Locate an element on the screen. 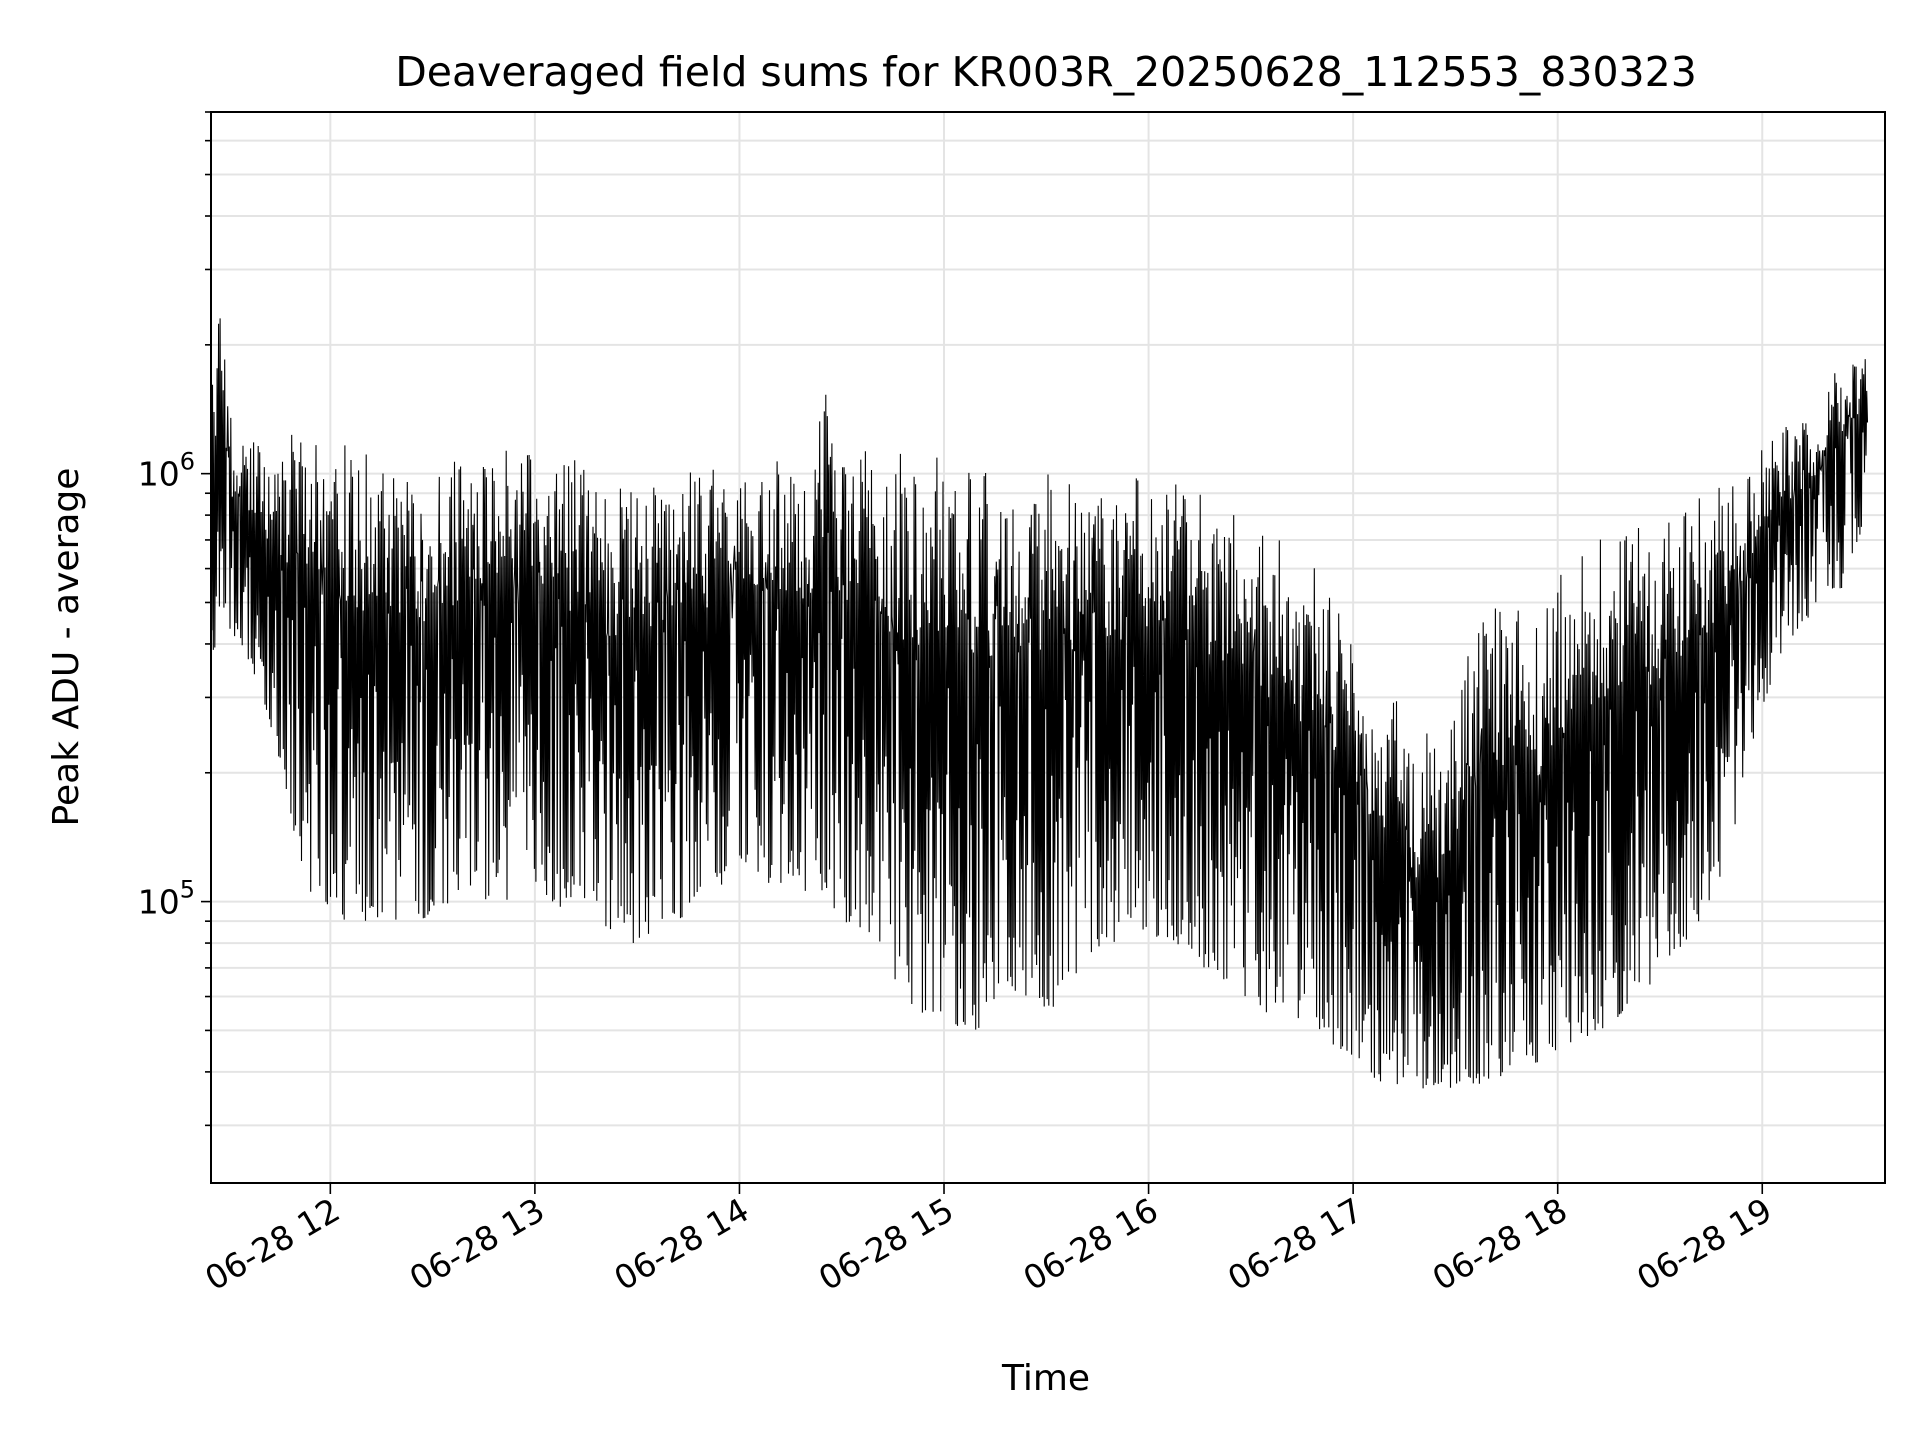 The width and height of the screenshot is (1920, 1440). y-tick-label: 10⁶ is located at coordinates (166, 471).